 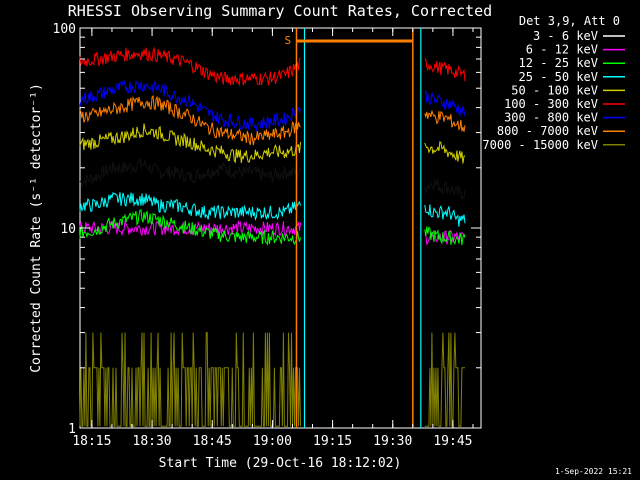 I want to click on x-tick-label-5: 19:30, so click(x=392, y=441).